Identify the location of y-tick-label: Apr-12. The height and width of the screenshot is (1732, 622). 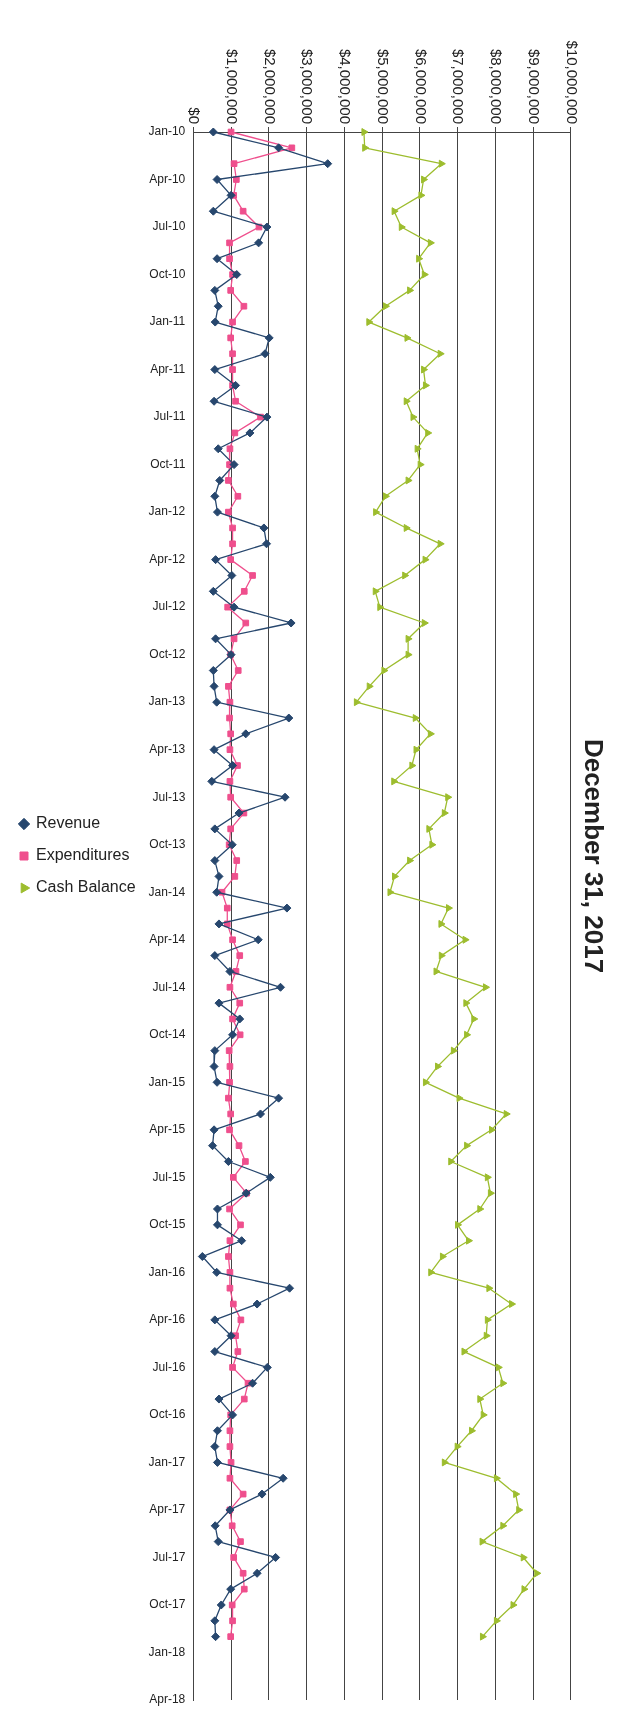
(167, 558).